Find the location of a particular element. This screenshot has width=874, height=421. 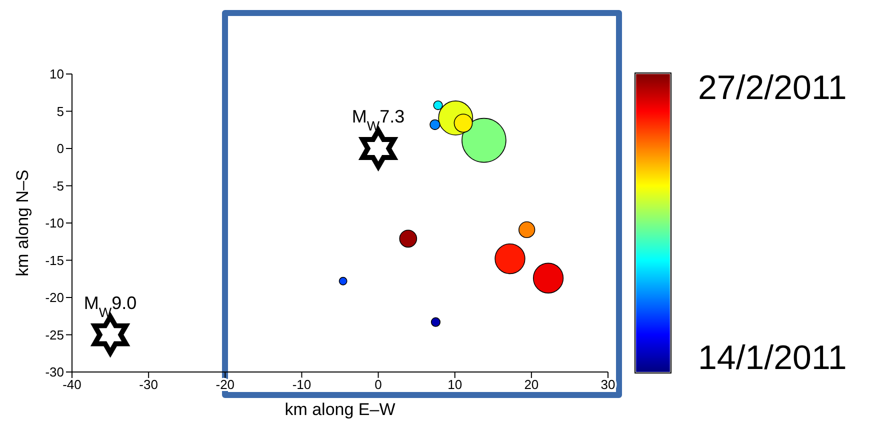

color-bar-label: 14/1/2011 is located at coordinates (772, 357).